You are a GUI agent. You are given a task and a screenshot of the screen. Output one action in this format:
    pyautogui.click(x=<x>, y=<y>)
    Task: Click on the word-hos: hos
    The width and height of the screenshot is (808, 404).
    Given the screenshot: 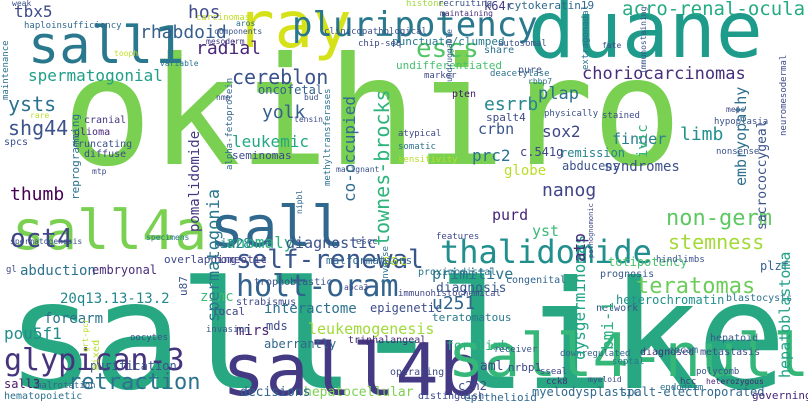 What is the action you would take?
    pyautogui.click(x=204, y=12)
    